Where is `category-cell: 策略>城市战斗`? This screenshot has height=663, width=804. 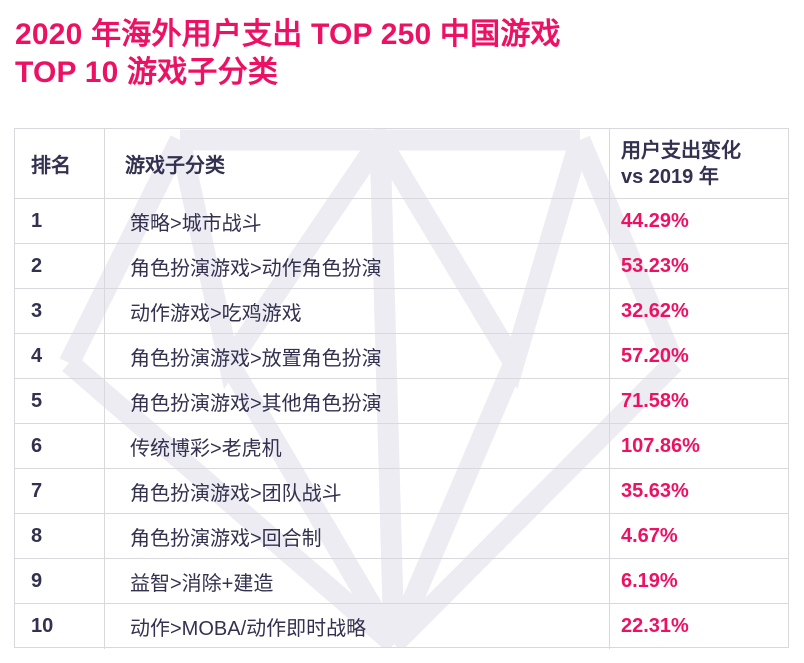 category-cell: 策略>城市战斗 is located at coordinates (357, 221).